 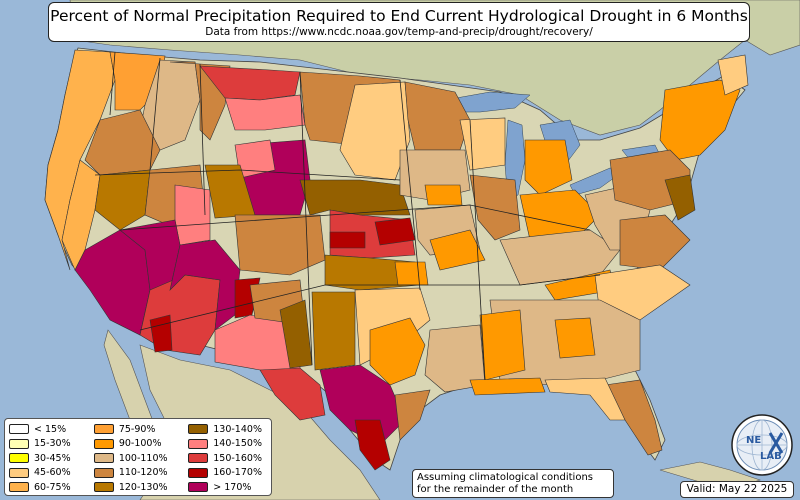 I want to click on legend-label: 60-75%, so click(x=52, y=487).